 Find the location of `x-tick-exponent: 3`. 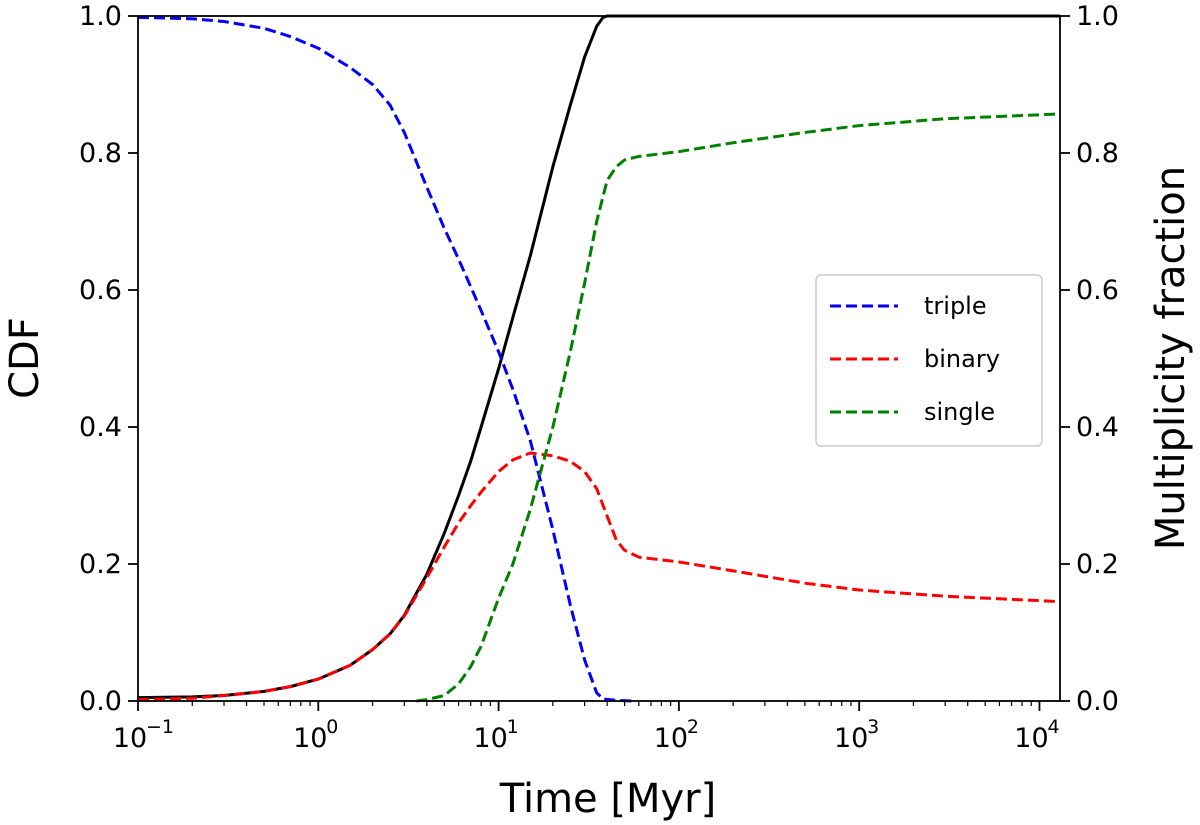

x-tick-exponent: 3 is located at coordinates (873, 727).